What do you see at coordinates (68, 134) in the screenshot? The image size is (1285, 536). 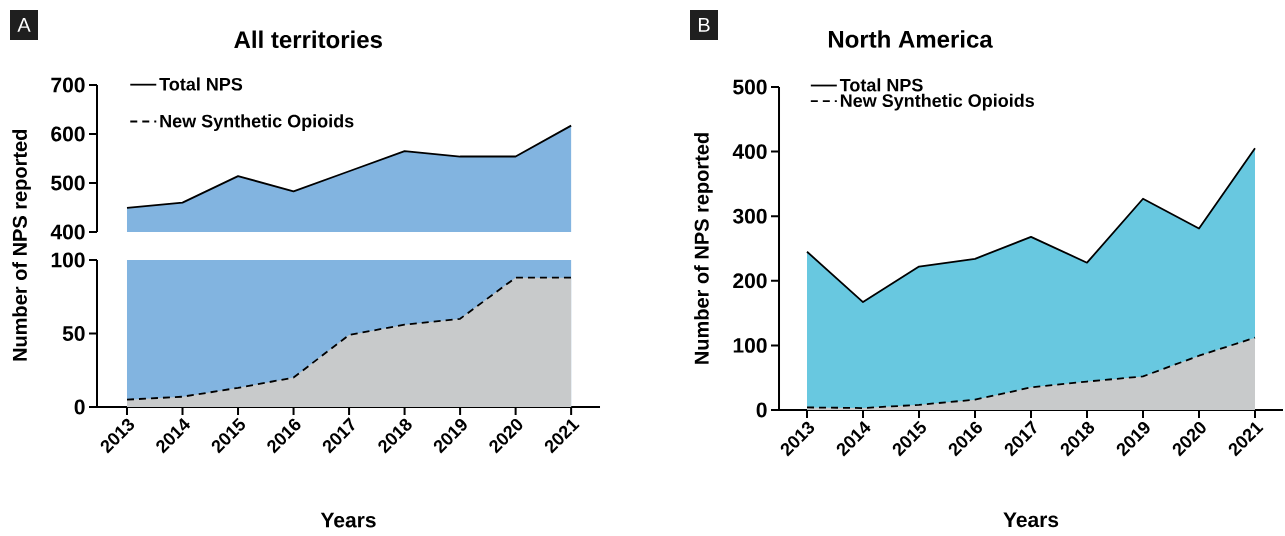 I see `y-tick-label: 600` at bounding box center [68, 134].